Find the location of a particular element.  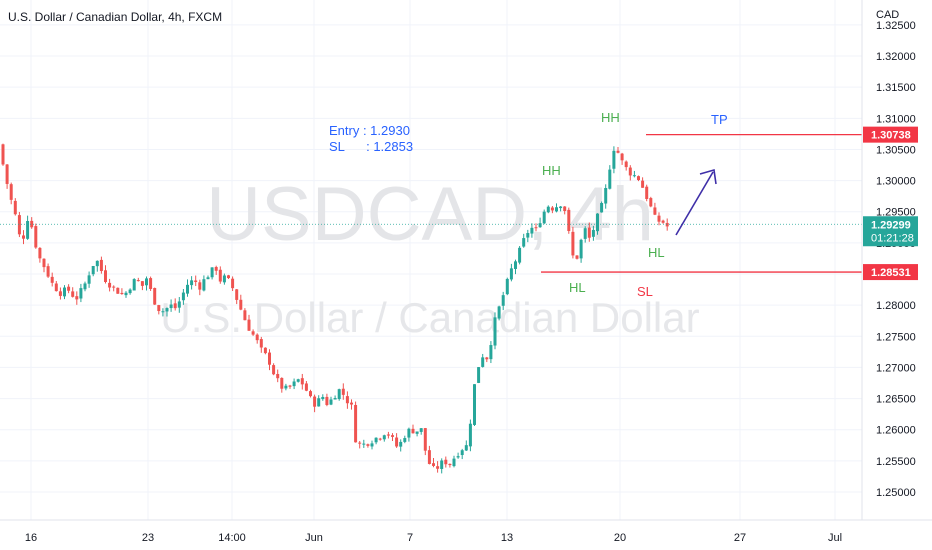

x-tick-label: 23 is located at coordinates (148, 538).